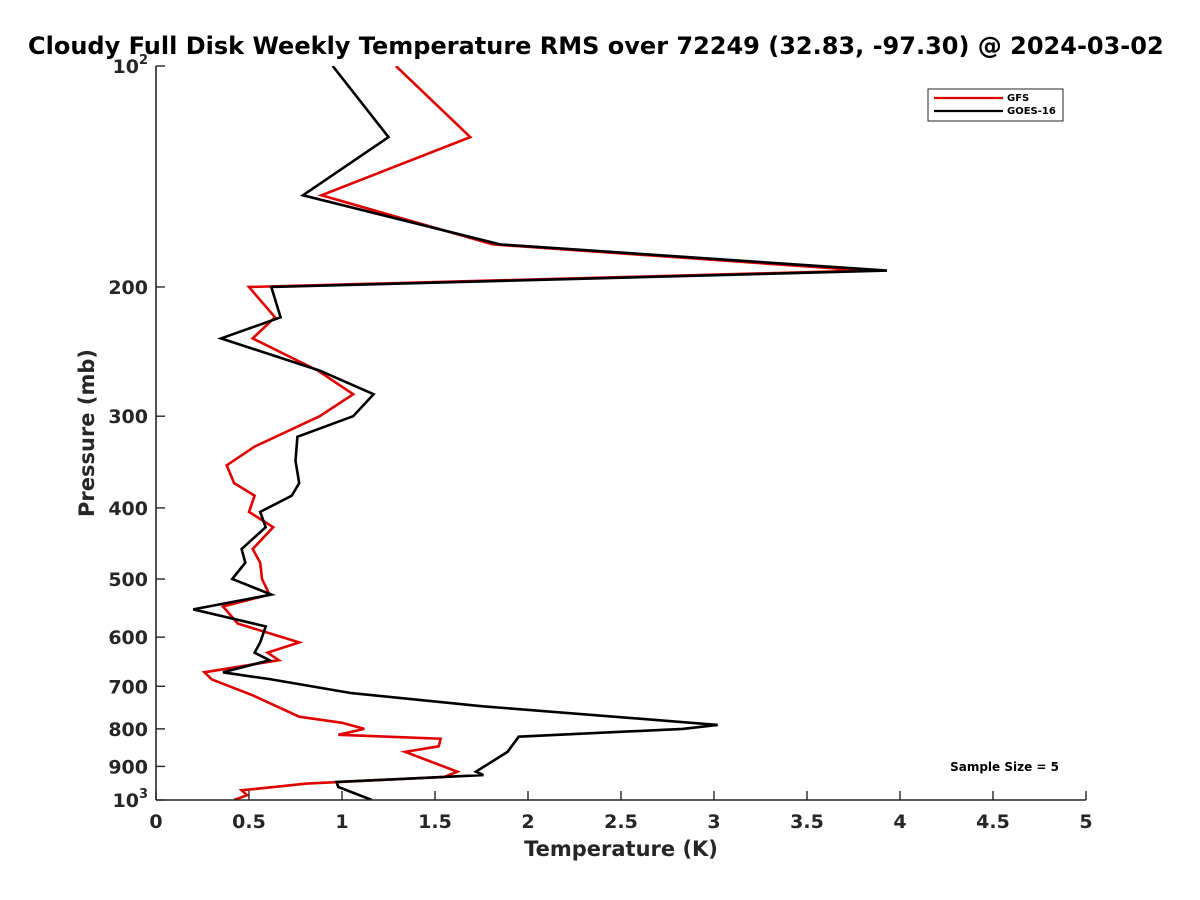 This screenshot has height=900, width=1200. Describe the element at coordinates (128, 288) in the screenshot. I see `y-tick-label: 200` at that location.